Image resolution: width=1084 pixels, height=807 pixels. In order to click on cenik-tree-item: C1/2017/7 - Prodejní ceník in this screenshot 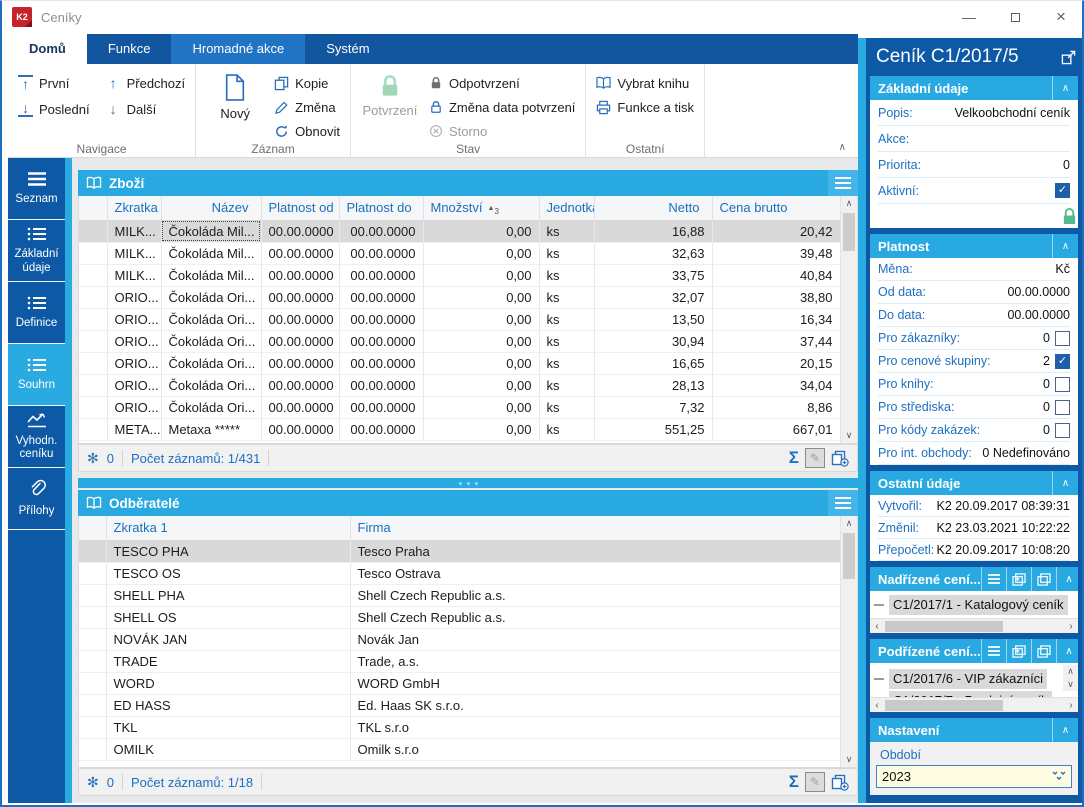, I will do `click(974, 693)`.